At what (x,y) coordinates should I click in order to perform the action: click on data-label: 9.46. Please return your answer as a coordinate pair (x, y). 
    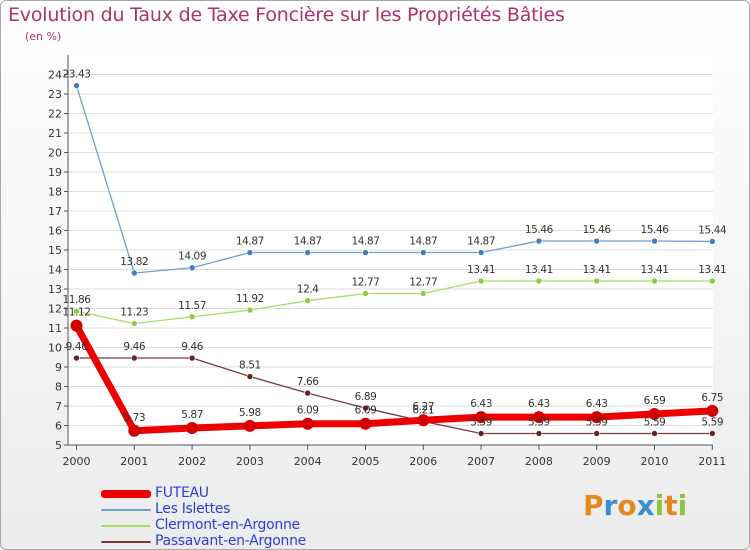
    Looking at the image, I should click on (77, 347).